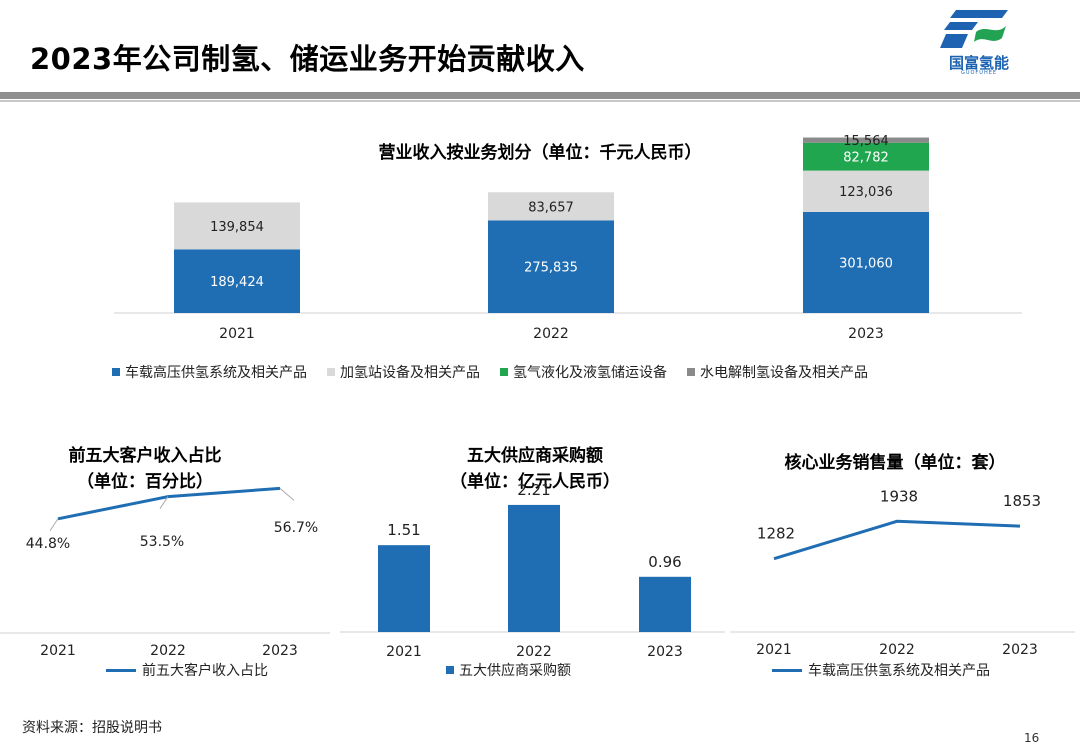 This screenshot has height=749, width=1080. I want to click on data-label: 123,036, so click(866, 192).